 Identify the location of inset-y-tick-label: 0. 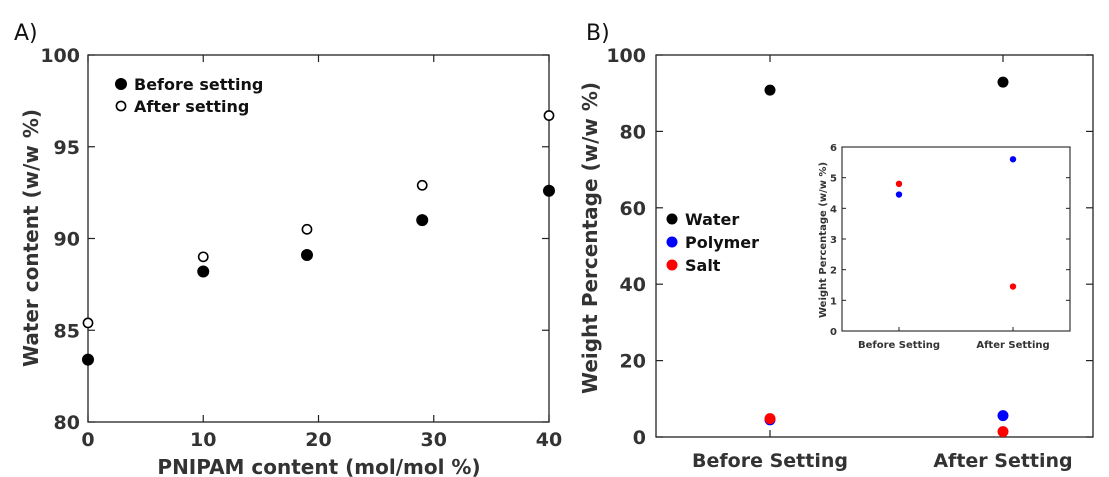
(833, 332).